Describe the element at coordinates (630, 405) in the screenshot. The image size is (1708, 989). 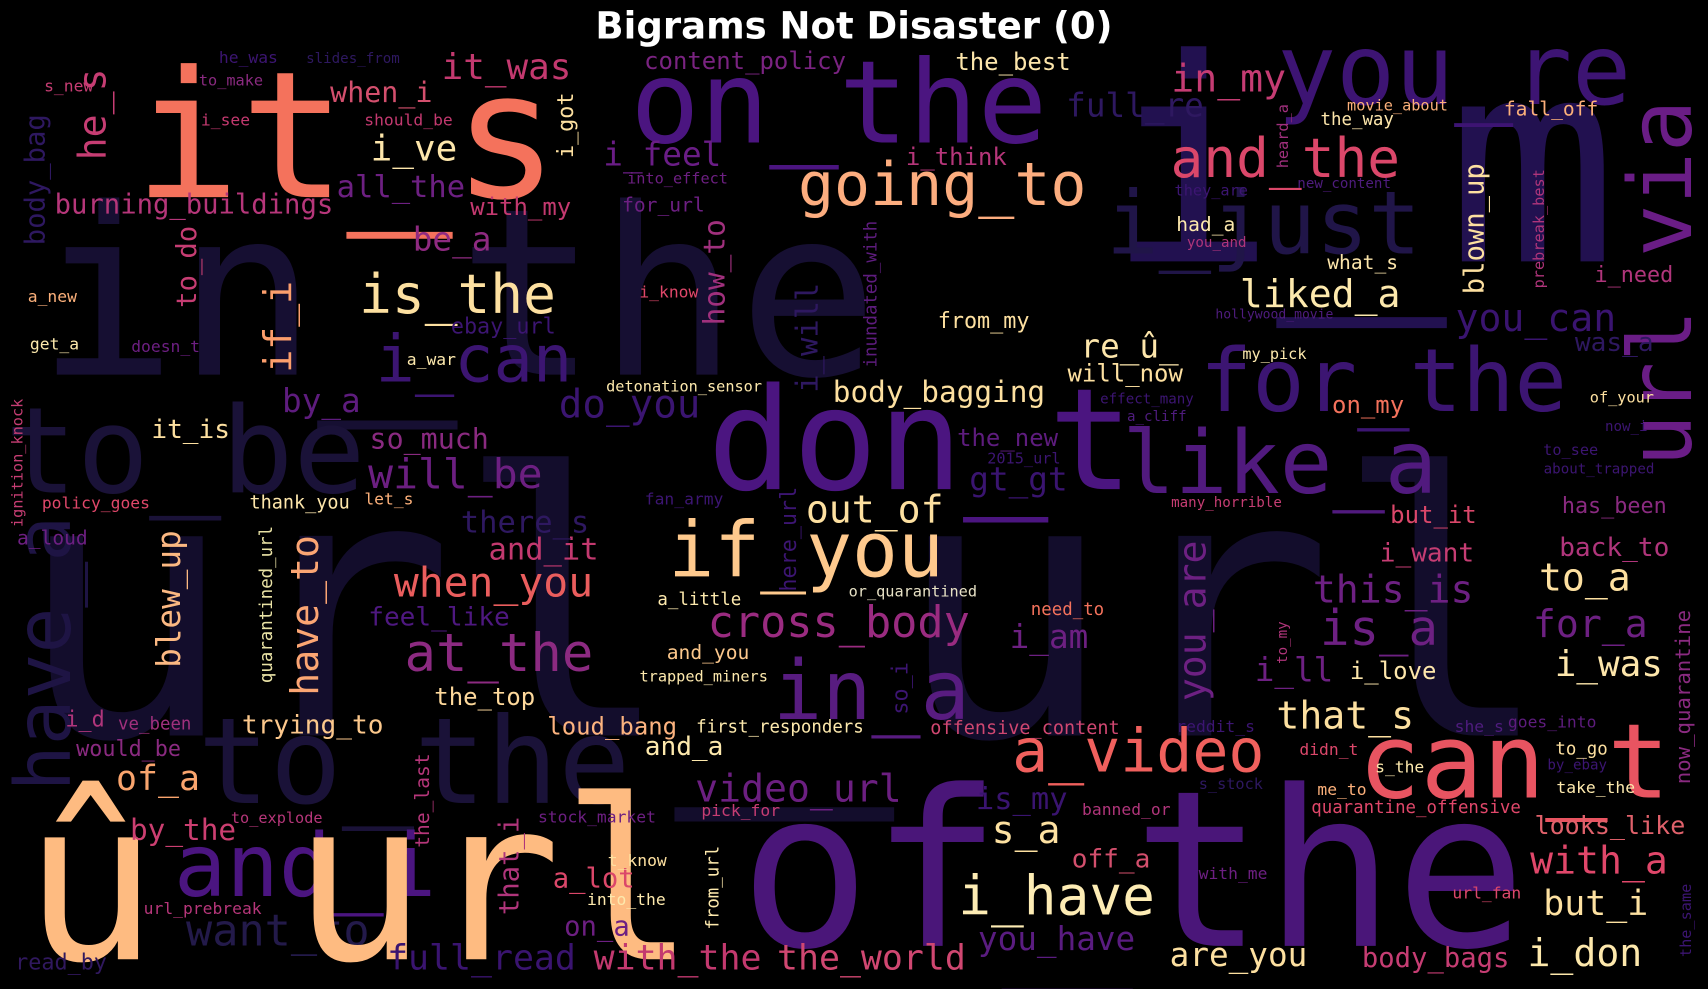
I see `word: do_you` at that location.